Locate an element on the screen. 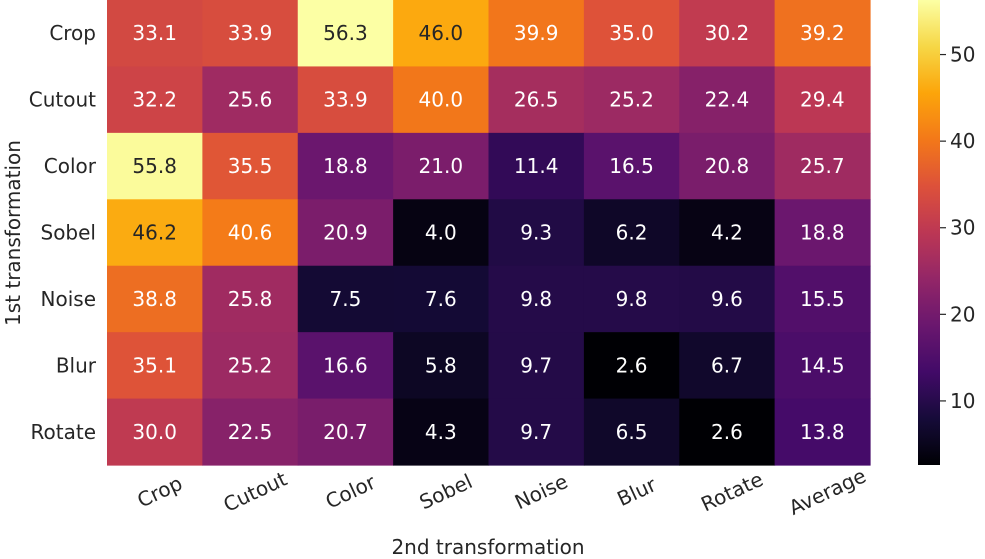  cell-value-label: 7.5 is located at coordinates (346, 299).